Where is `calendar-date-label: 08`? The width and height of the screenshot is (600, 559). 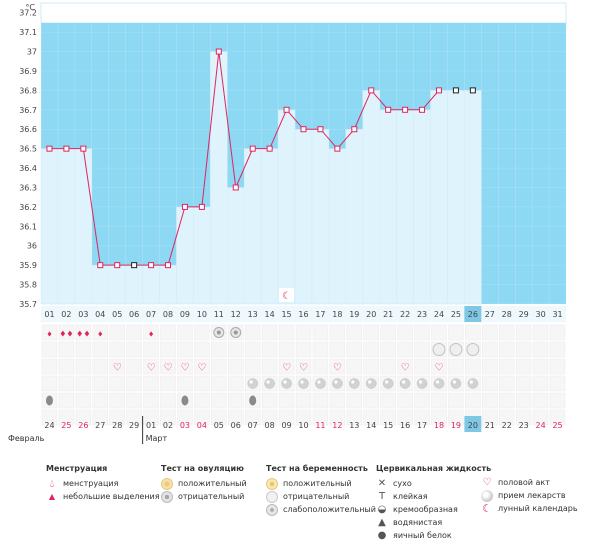 calendar-date-label: 08 is located at coordinates (270, 425).